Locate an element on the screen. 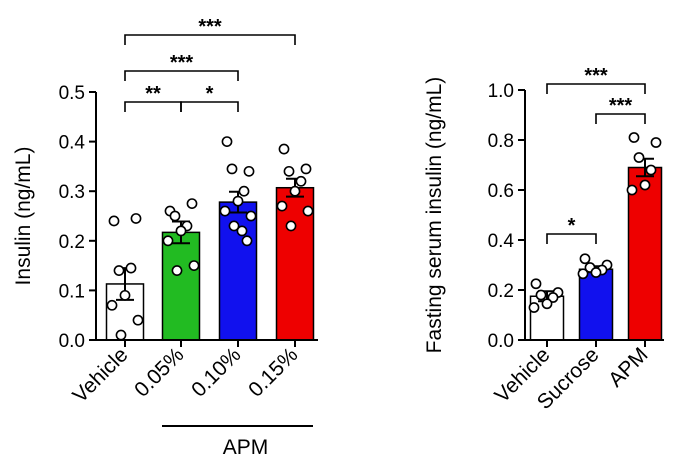 This screenshot has height=465, width=697. y-axis-label: Fasting serum insulin (ng/mL) is located at coordinates (434, 215).